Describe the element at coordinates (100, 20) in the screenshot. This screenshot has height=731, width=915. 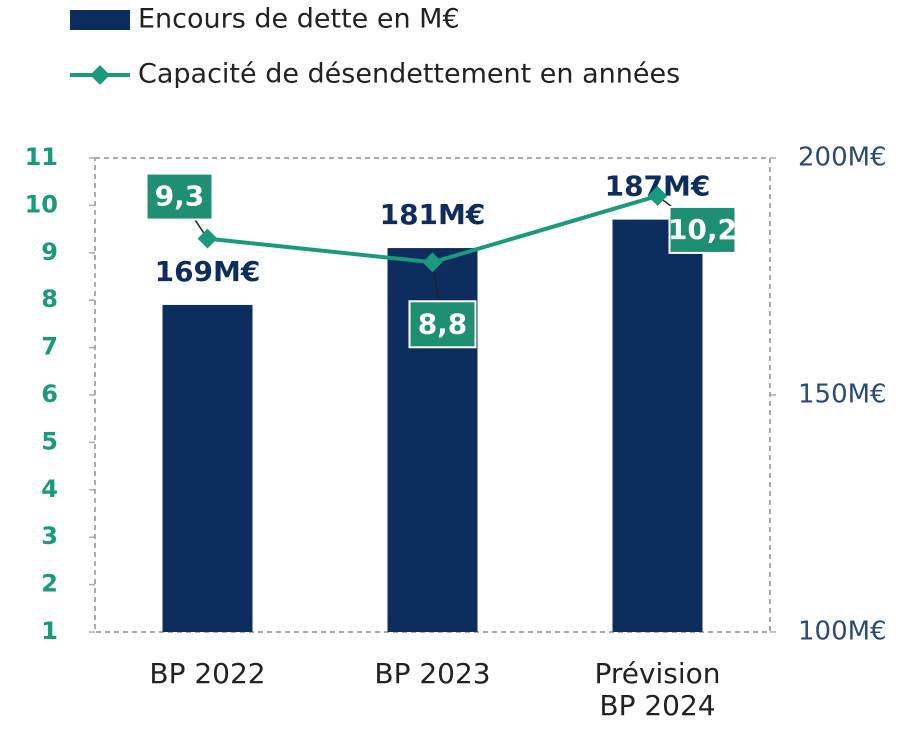
I see `legend-swatch` at that location.